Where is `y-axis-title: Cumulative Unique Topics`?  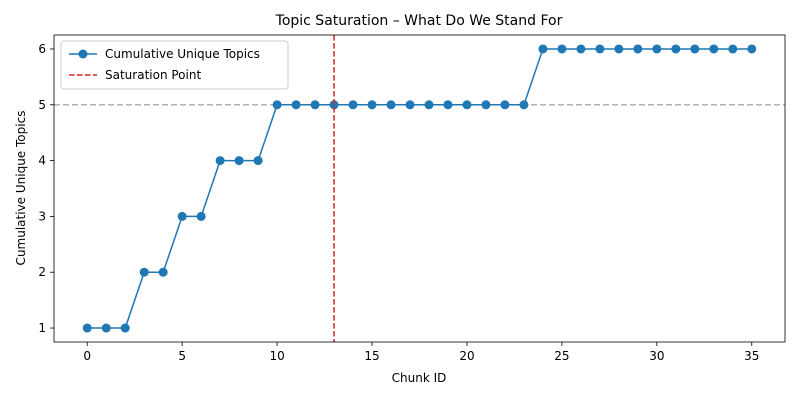 y-axis-title: Cumulative Unique Topics is located at coordinates (21, 188).